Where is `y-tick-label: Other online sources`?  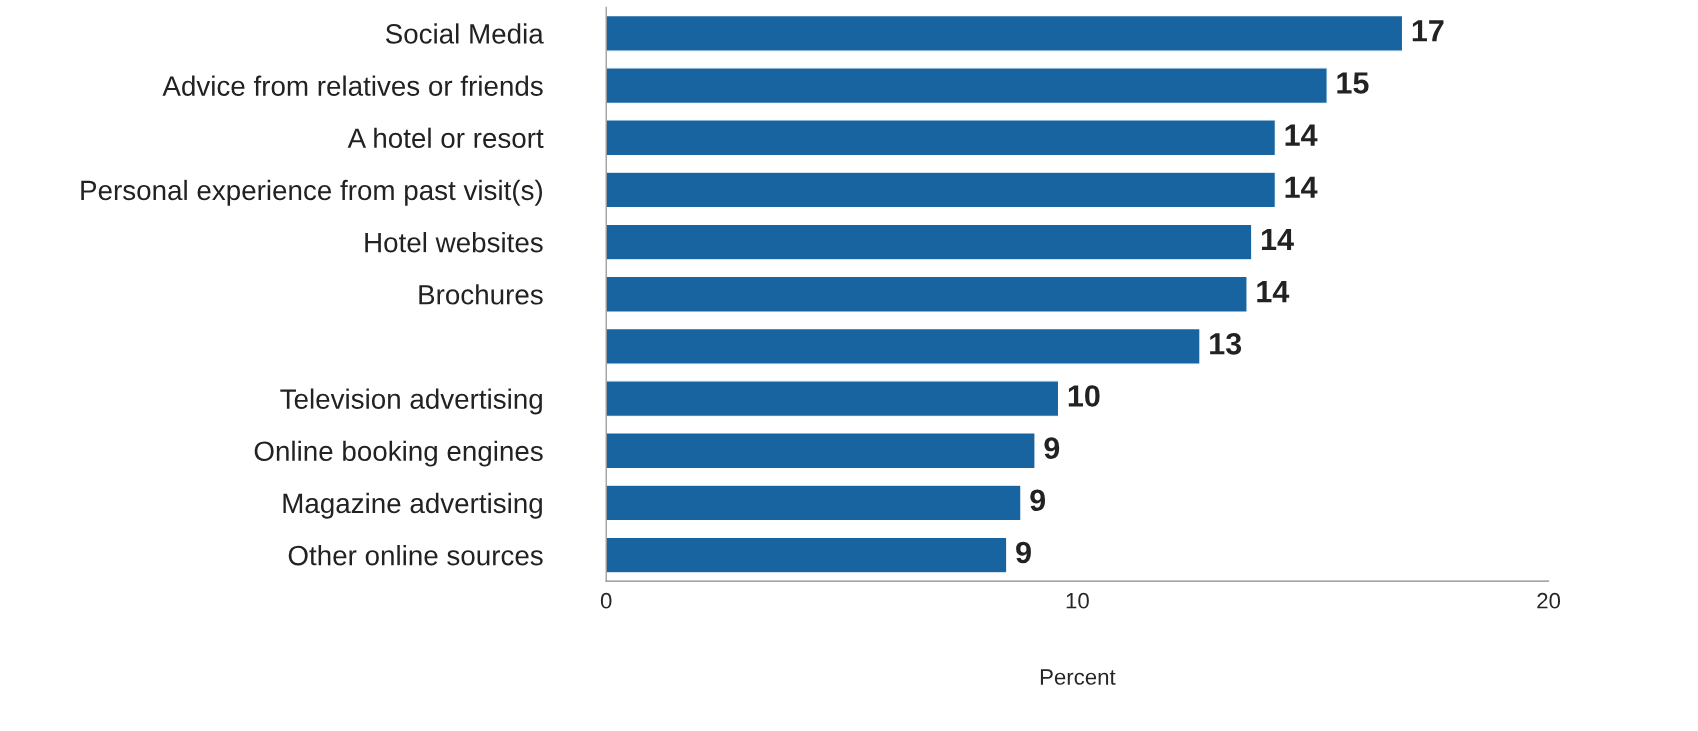
y-tick-label: Other online sources is located at coordinates (415, 555).